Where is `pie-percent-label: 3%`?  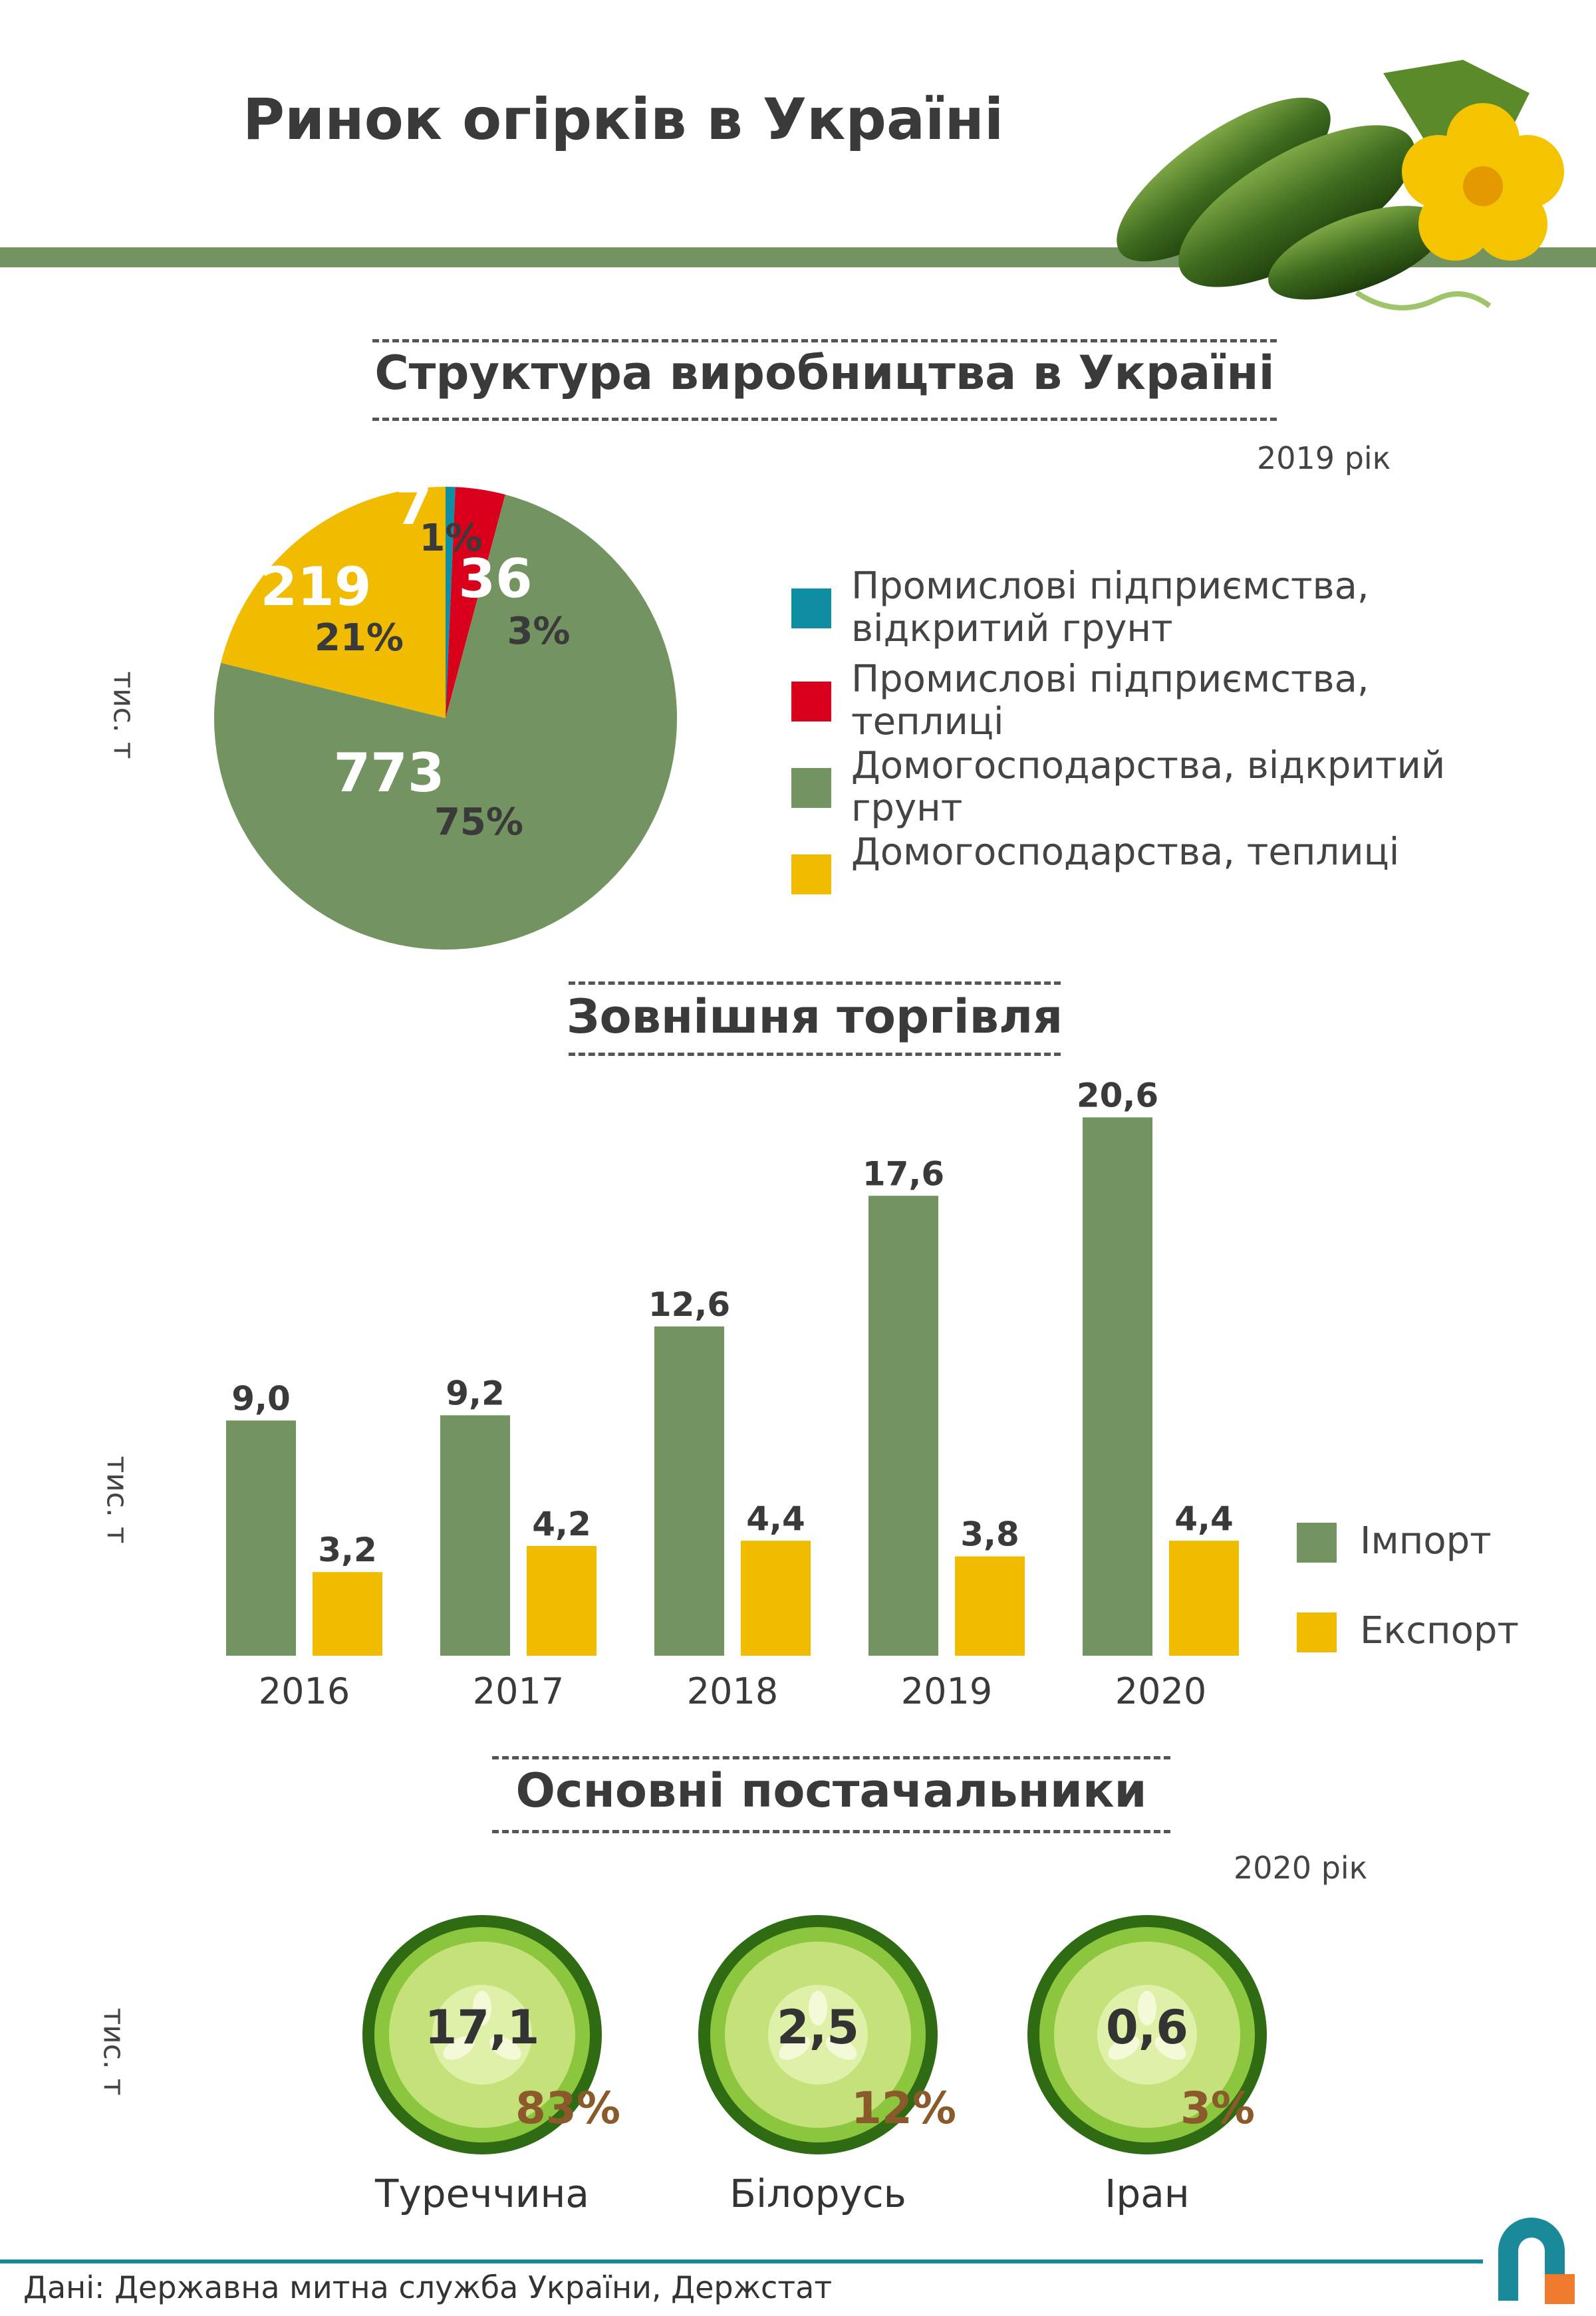 pie-percent-label: 3% is located at coordinates (538, 631).